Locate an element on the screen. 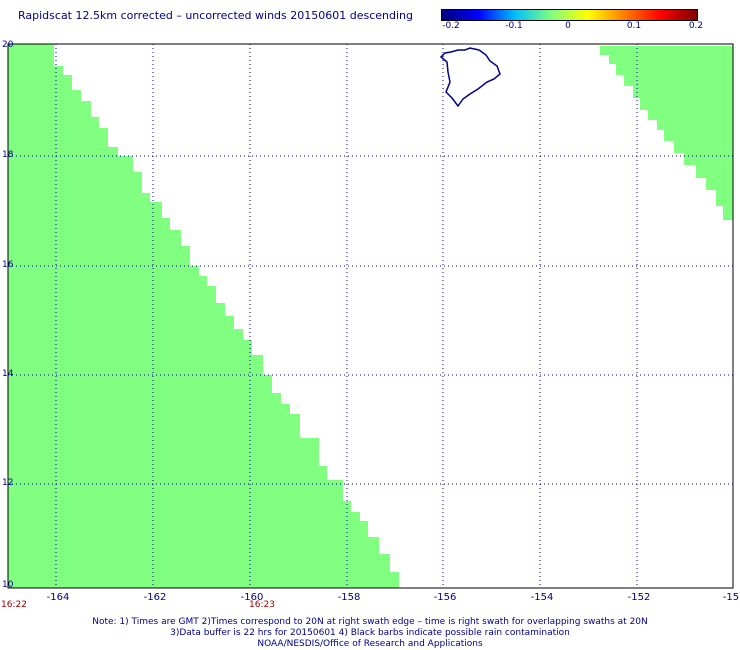 The width and height of the screenshot is (740, 650). x-tick: -154 is located at coordinates (542, 597).